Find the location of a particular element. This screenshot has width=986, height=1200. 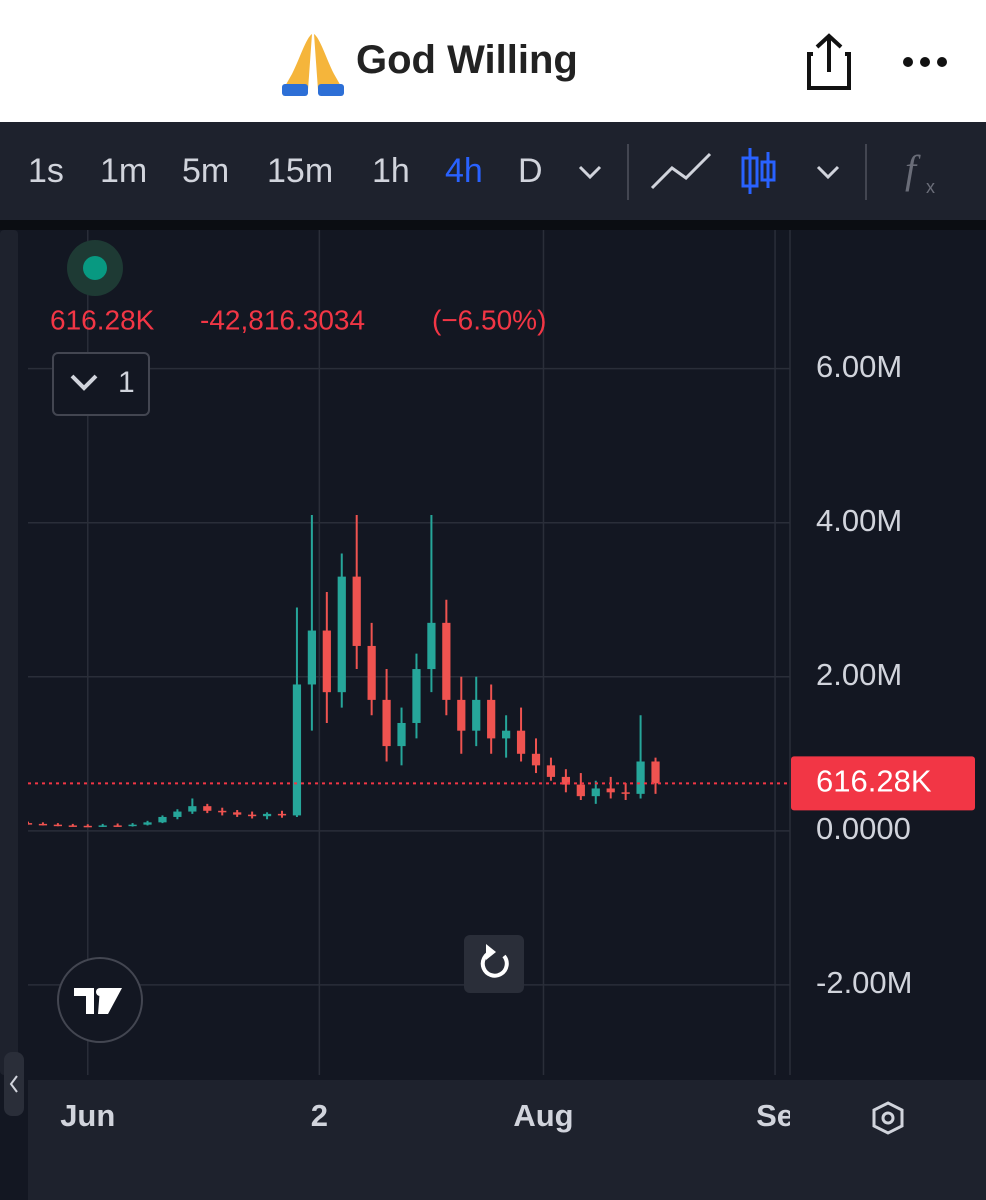

emoji-icon is located at coordinates (313, 65).